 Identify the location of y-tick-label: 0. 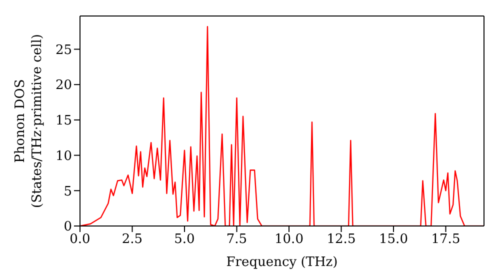
(68, 227).